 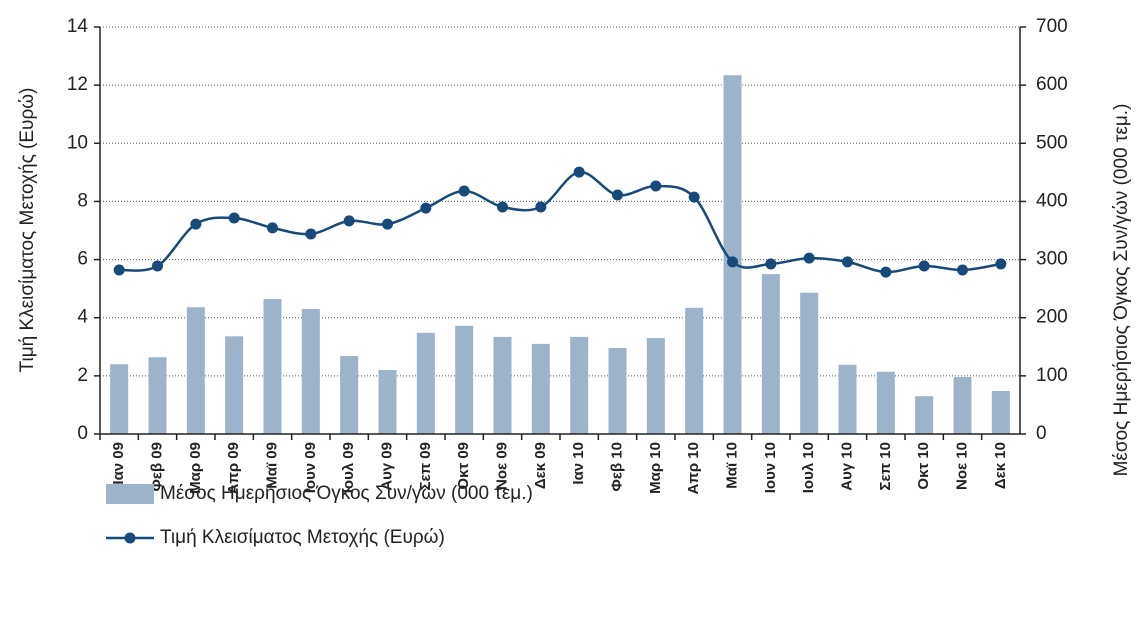 What do you see at coordinates (82, 259) in the screenshot?
I see `y-tick-label: 6` at bounding box center [82, 259].